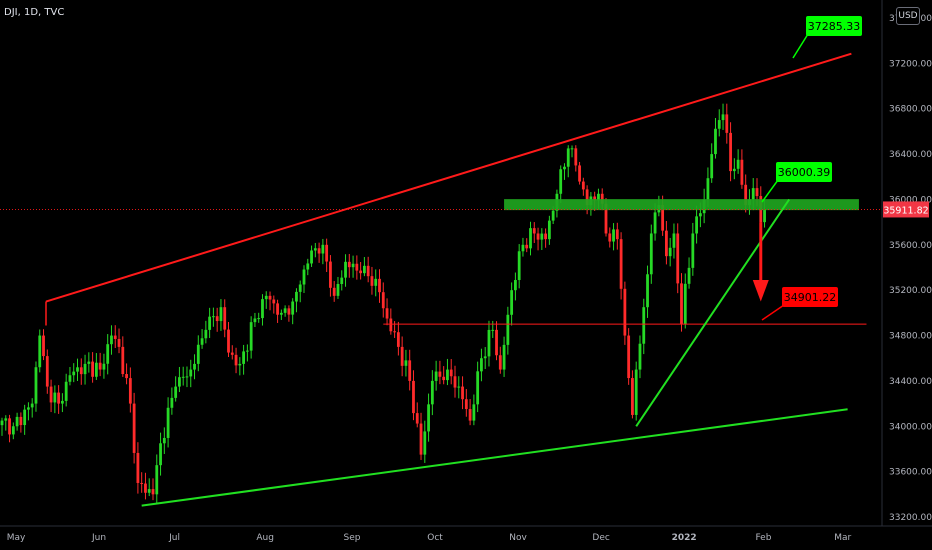 The width and height of the screenshot is (932, 550). Describe the element at coordinates (494, 457) in the screenshot. I see `lower-channel-line` at that location.